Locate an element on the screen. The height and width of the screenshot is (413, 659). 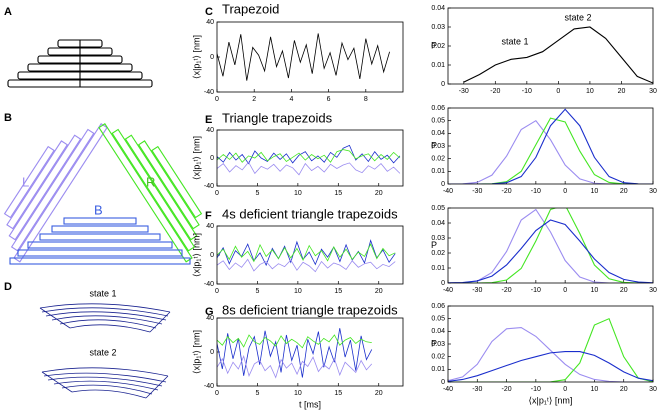
trapezoid-diagram is located at coordinates (80, 63).